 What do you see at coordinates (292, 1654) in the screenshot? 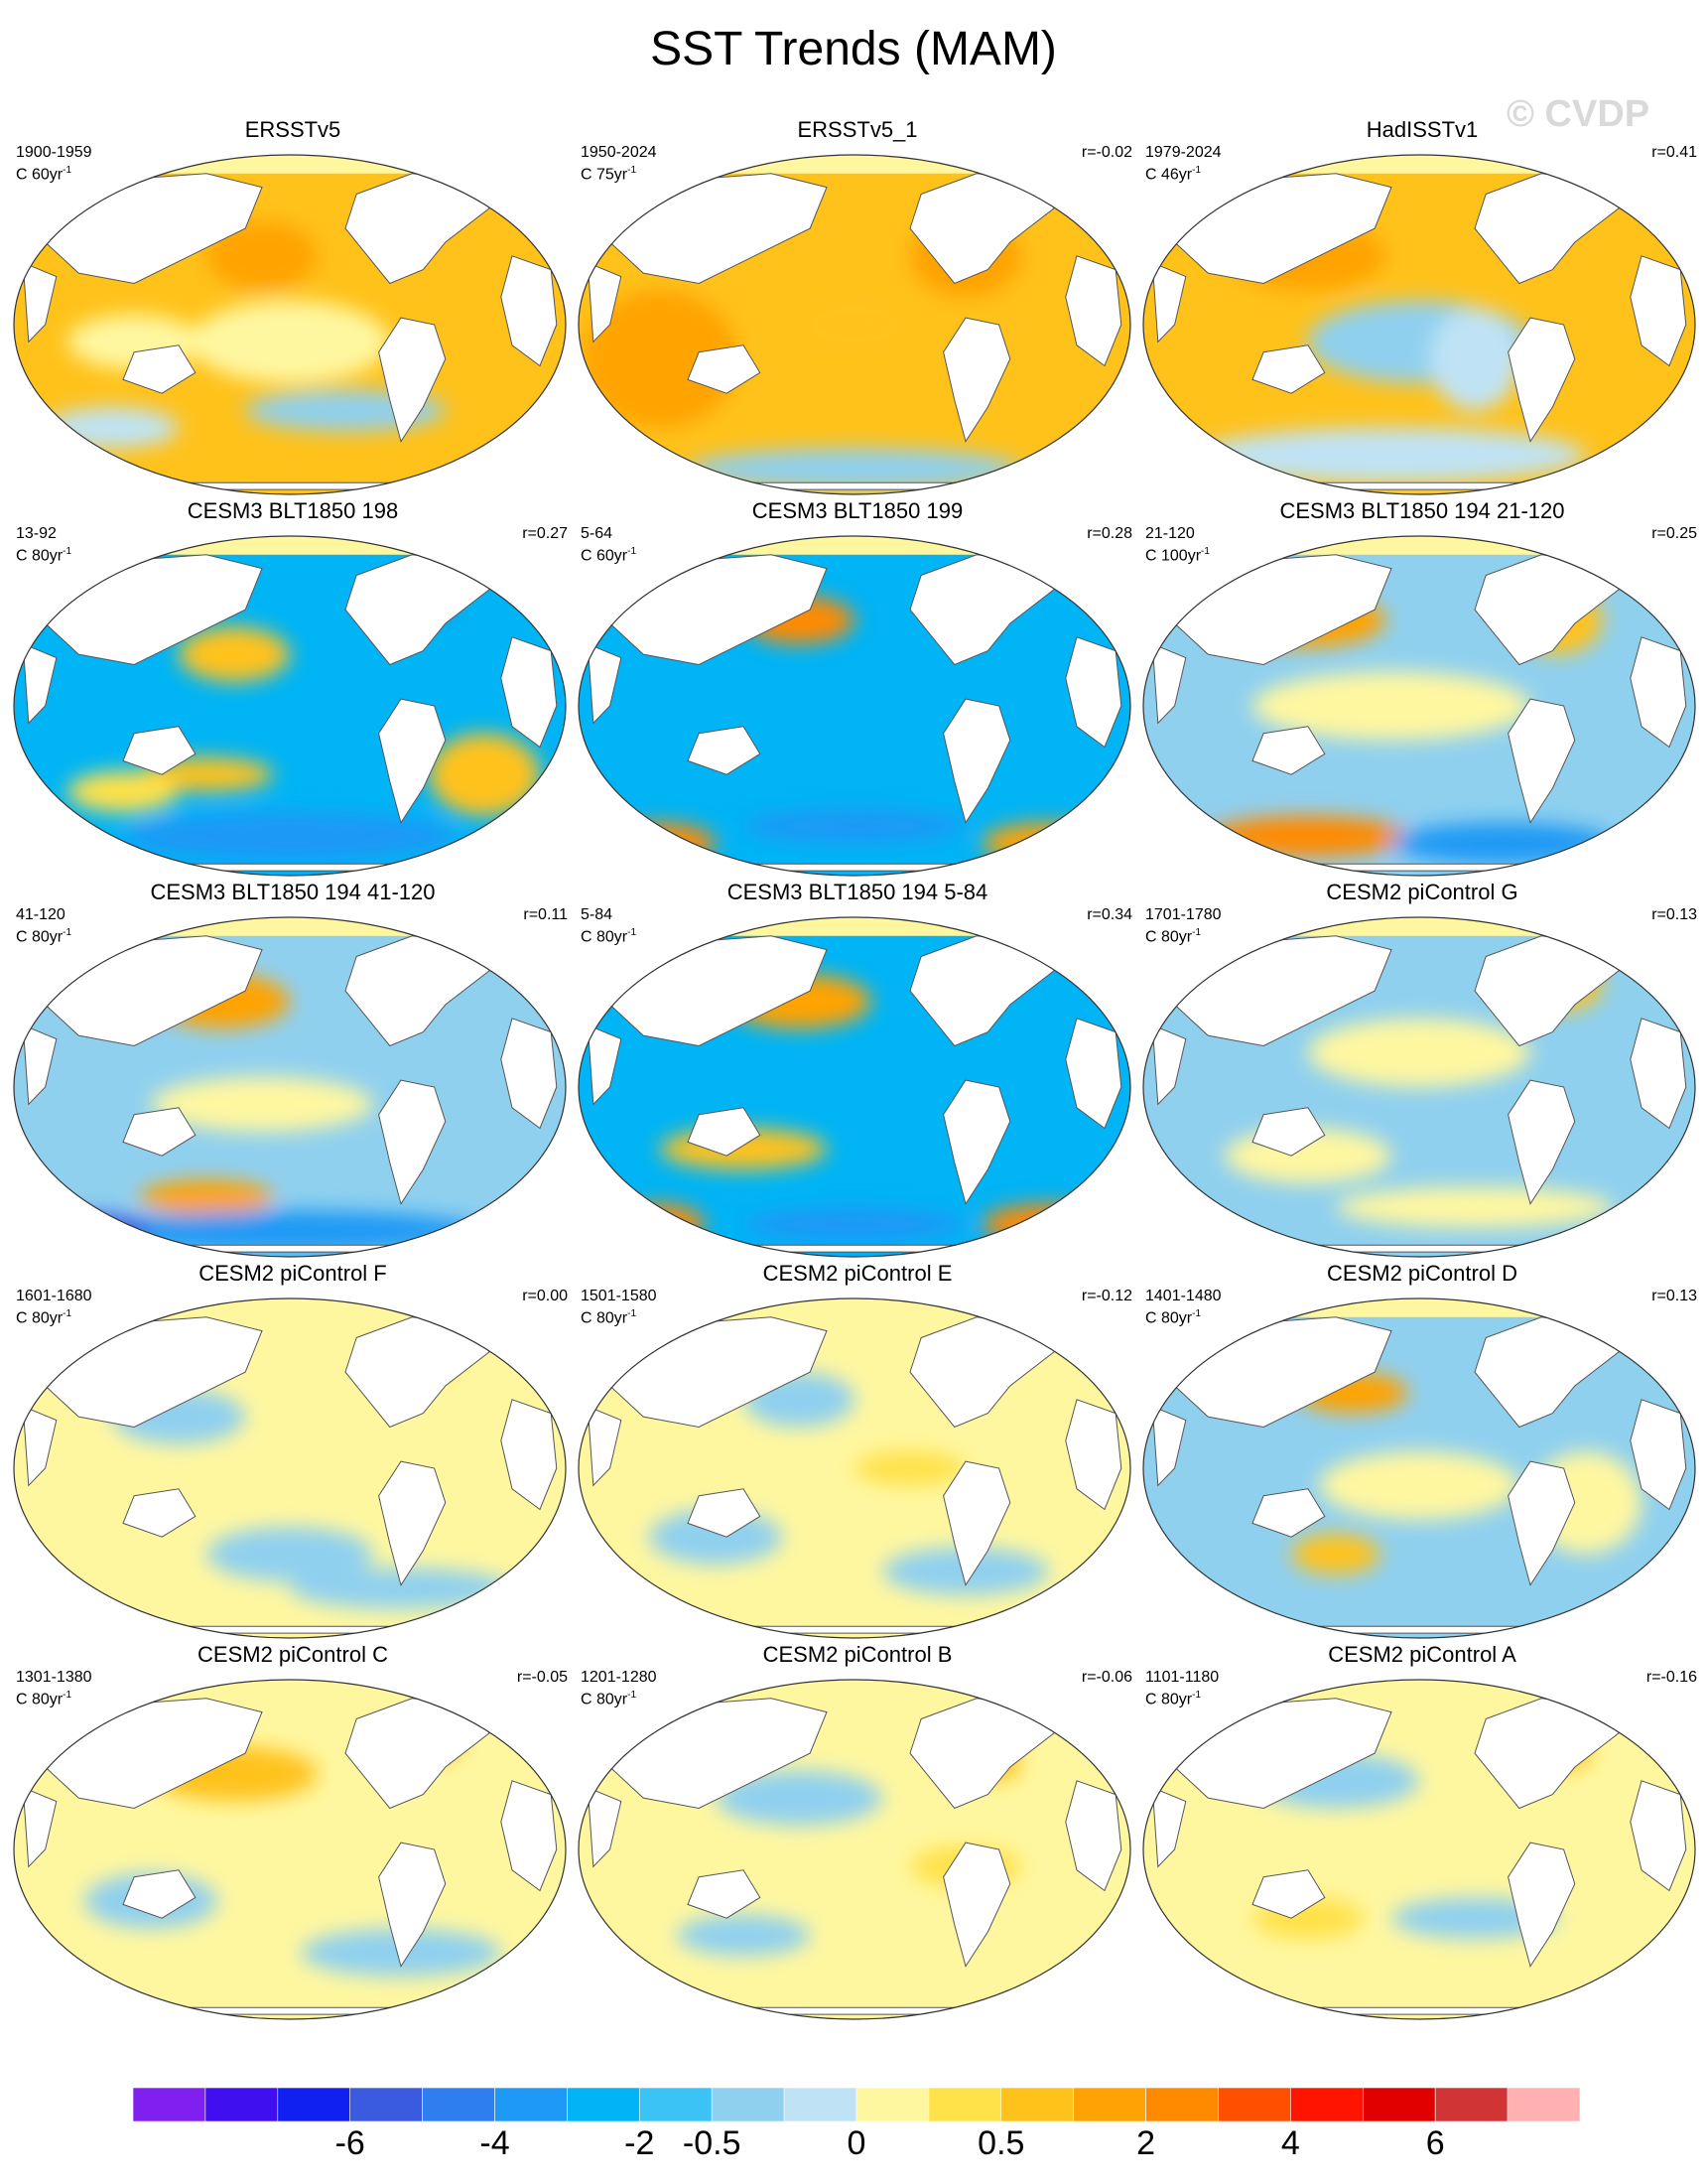
I see `panel-title: CESM2 piControl C` at bounding box center [292, 1654].